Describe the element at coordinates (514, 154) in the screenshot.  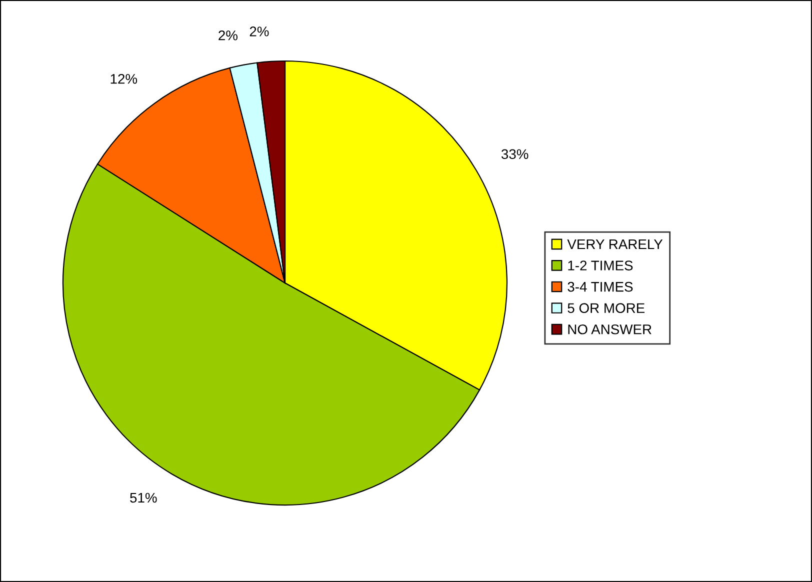
I see `data-label: 33%` at that location.